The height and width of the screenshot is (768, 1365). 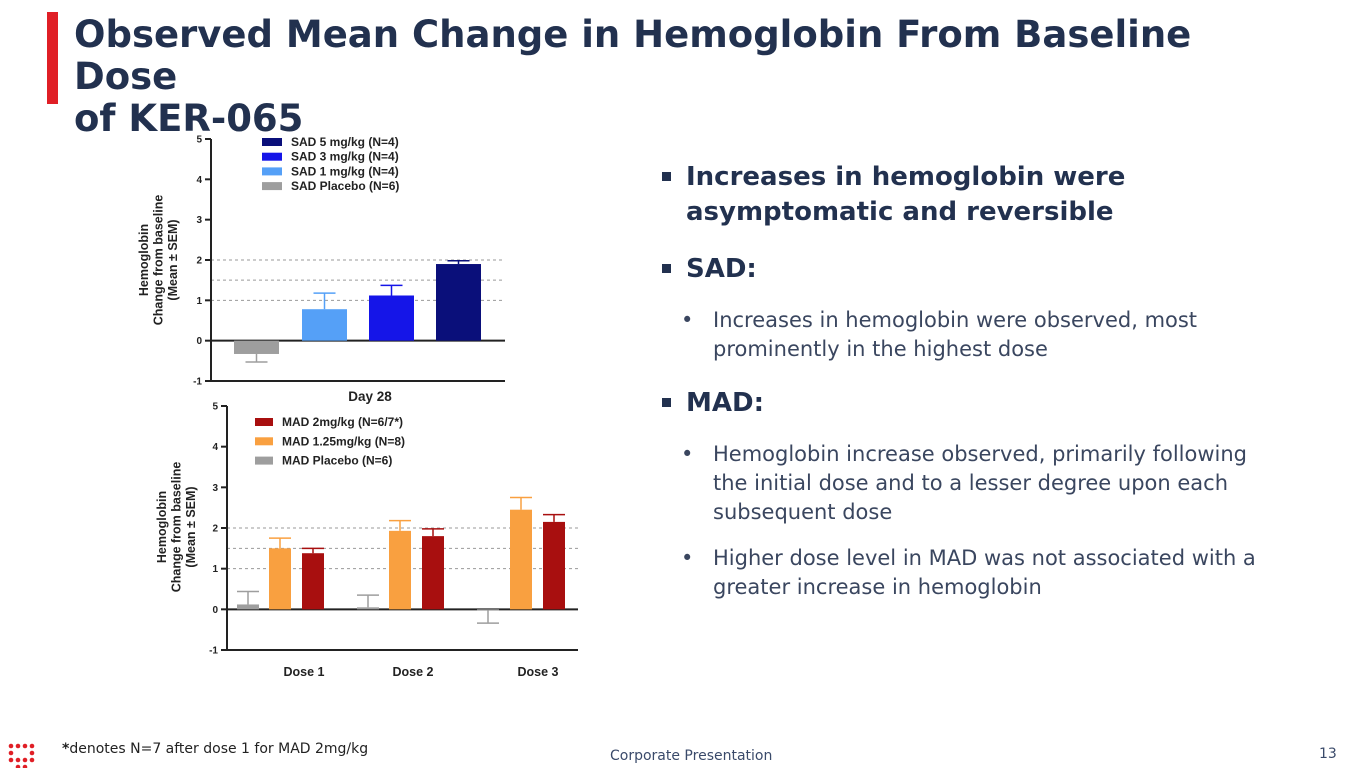 What do you see at coordinates (345, 157) in the screenshot?
I see `legend-label: SAD 3 mg/kg (N=4)` at bounding box center [345, 157].